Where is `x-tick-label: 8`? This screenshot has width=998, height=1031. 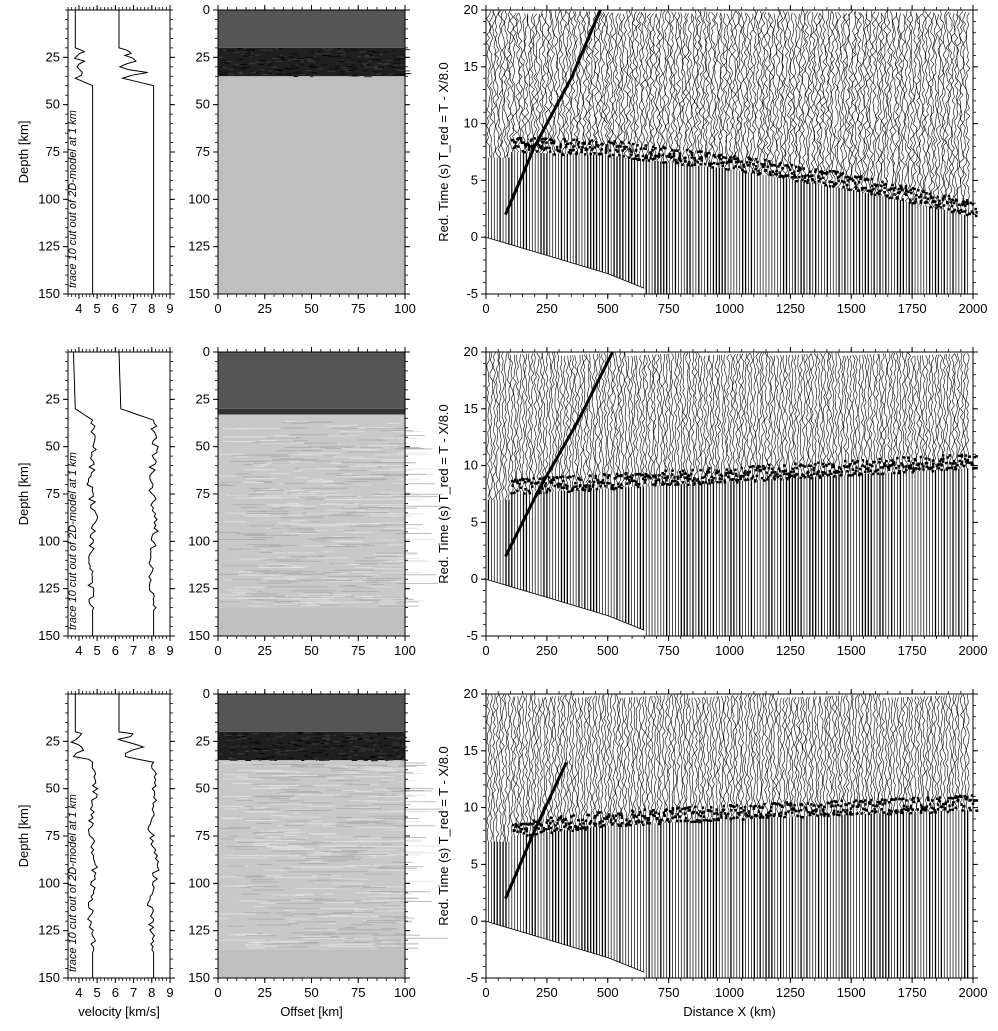 x-tick-label: 8 is located at coordinates (151, 650).